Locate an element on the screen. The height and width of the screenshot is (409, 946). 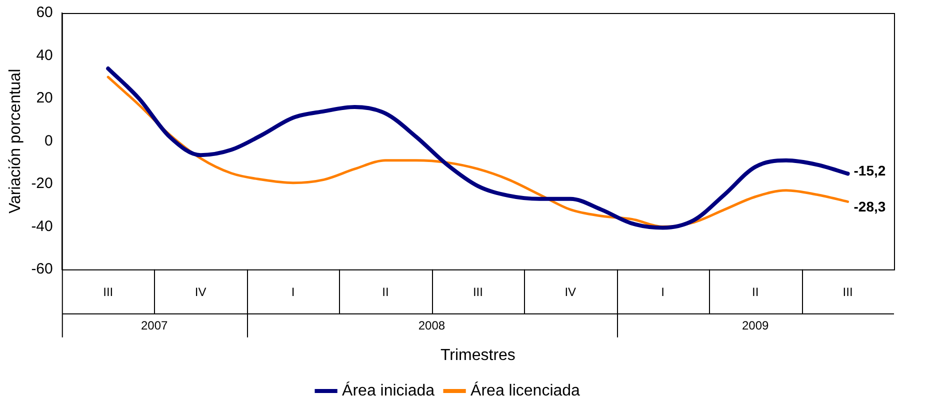
y-tick-label: 40 is located at coordinates (44, 55).